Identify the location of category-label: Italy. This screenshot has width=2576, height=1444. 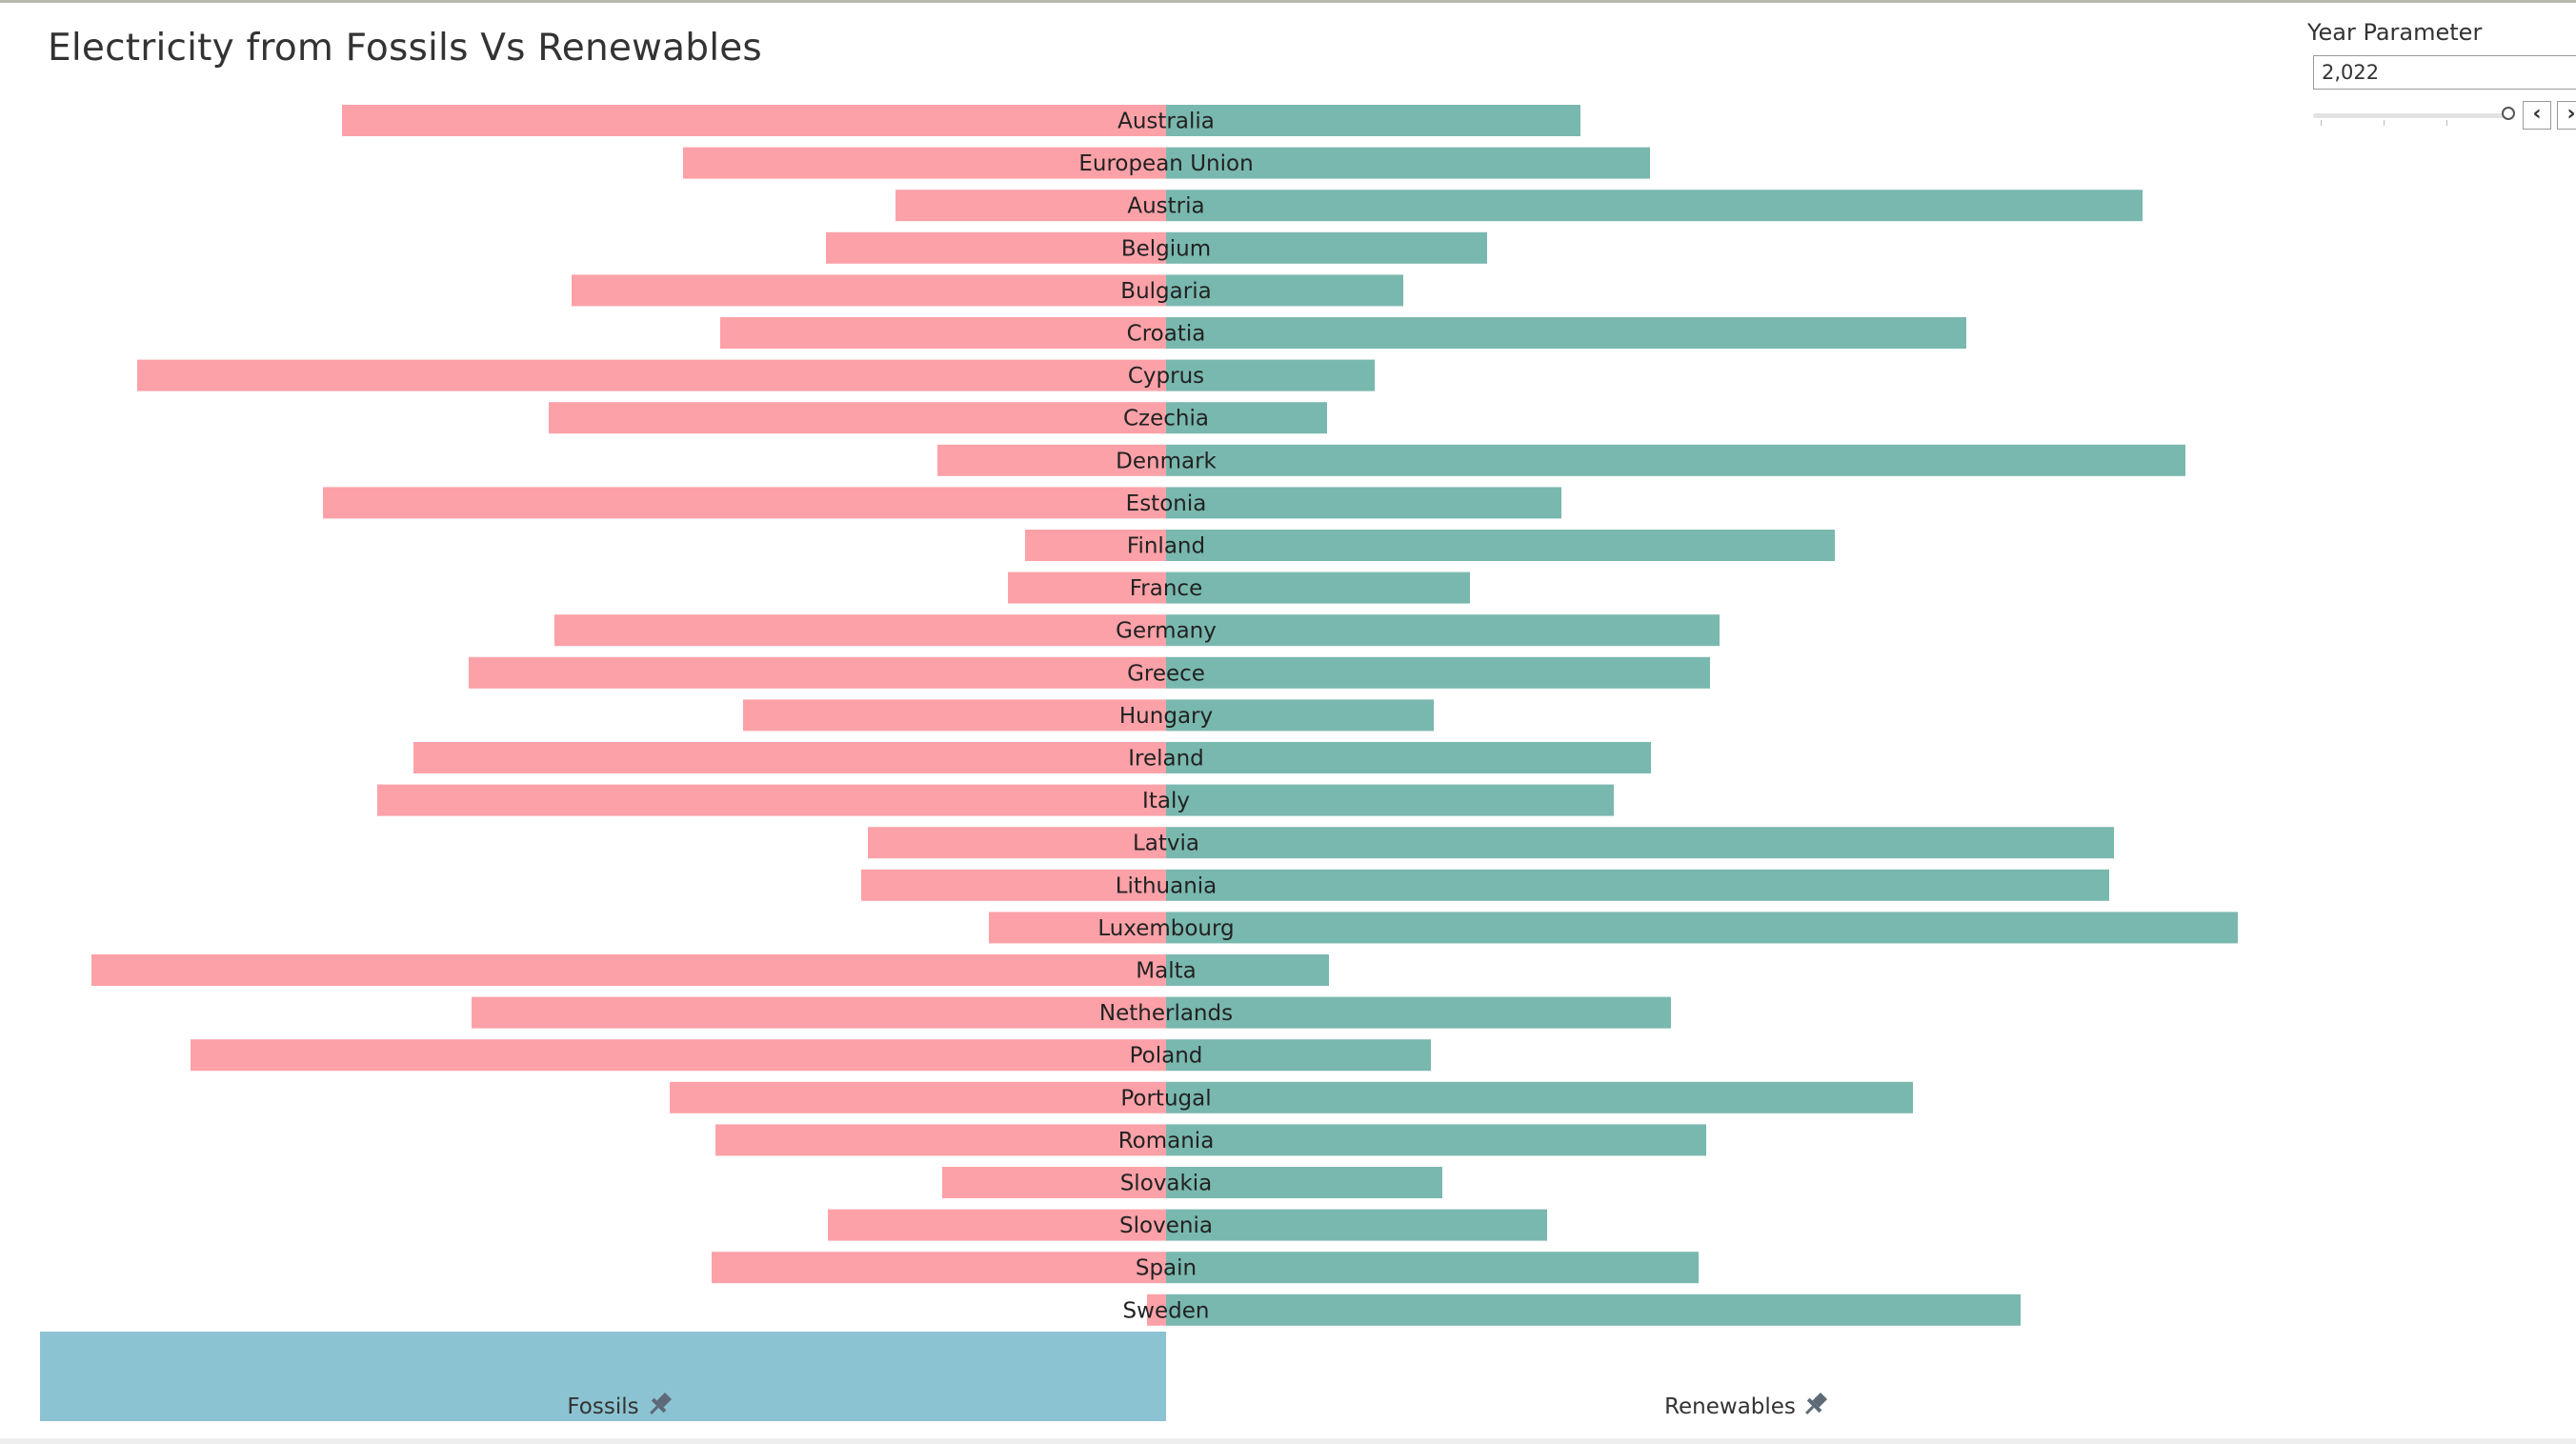
(1166, 801).